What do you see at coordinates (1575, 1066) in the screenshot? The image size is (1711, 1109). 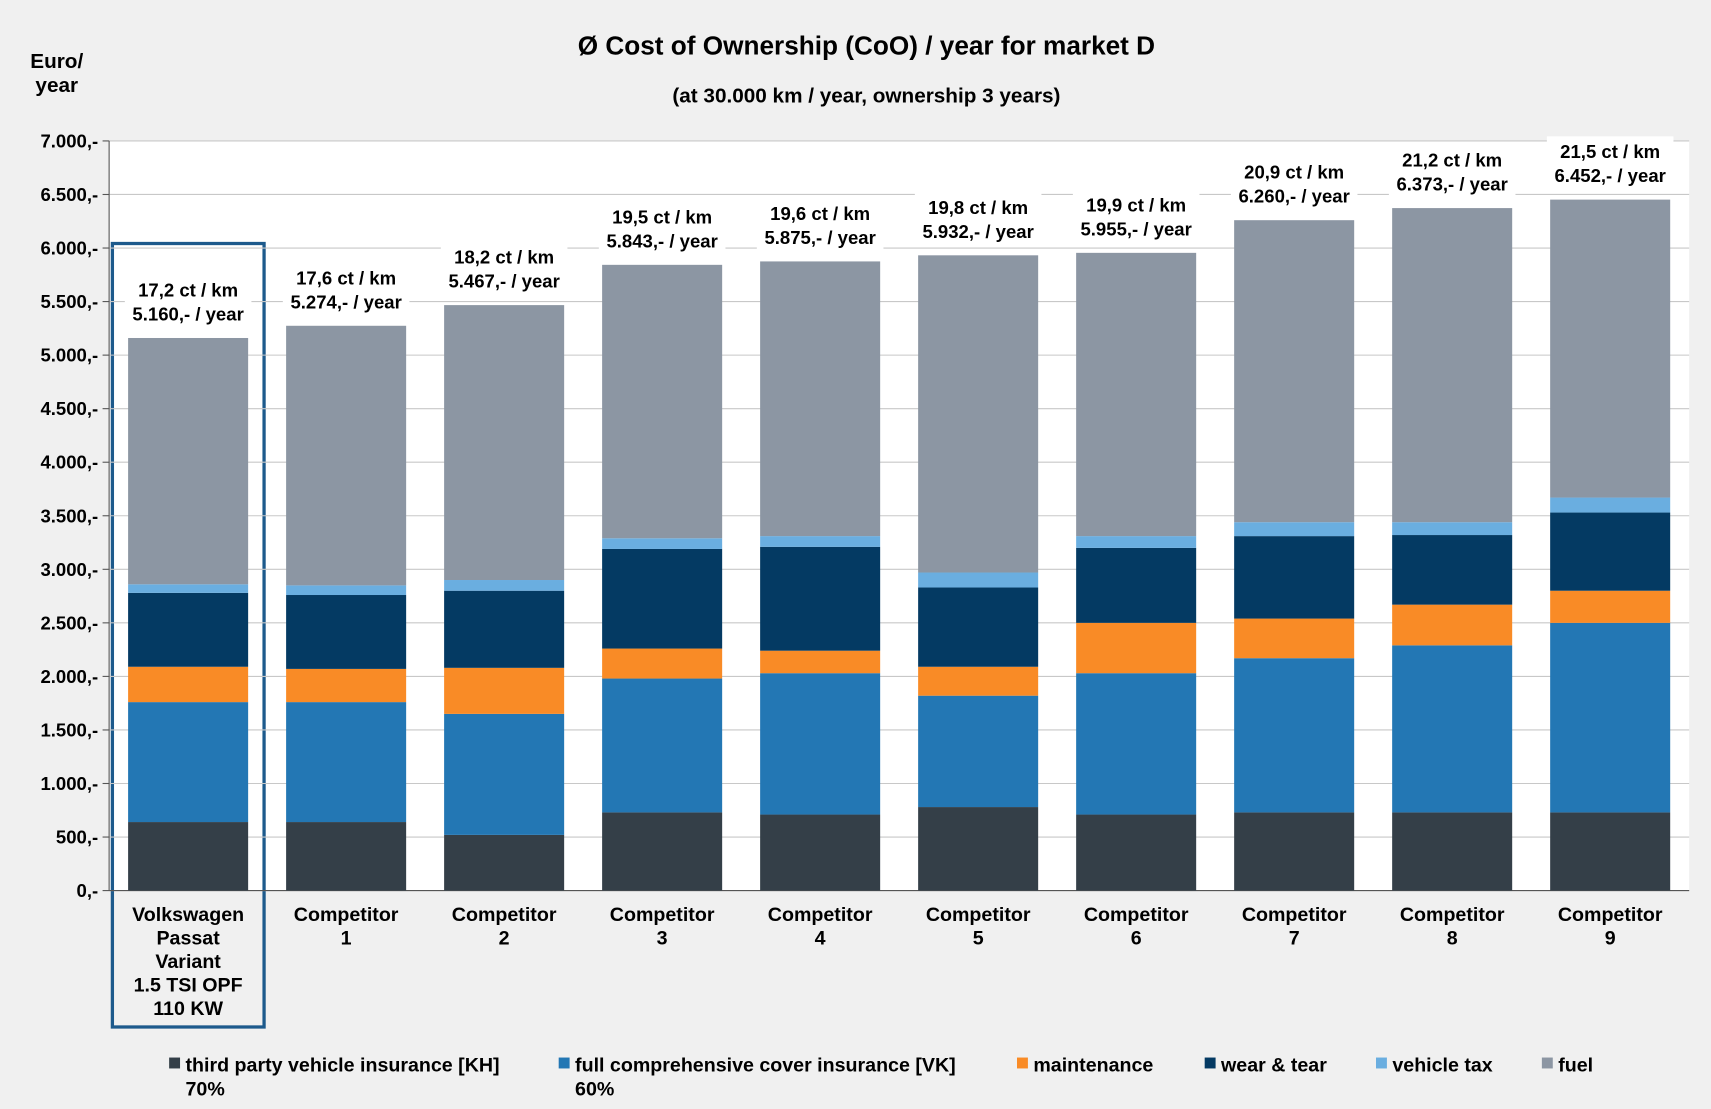 I see `legend-label: fuel` at bounding box center [1575, 1066].